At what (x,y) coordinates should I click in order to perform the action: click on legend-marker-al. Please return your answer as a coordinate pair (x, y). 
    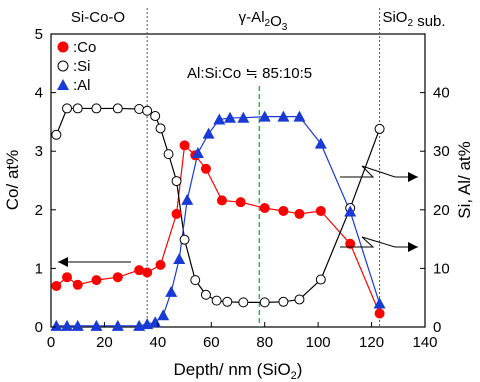
    Looking at the image, I should click on (63, 84).